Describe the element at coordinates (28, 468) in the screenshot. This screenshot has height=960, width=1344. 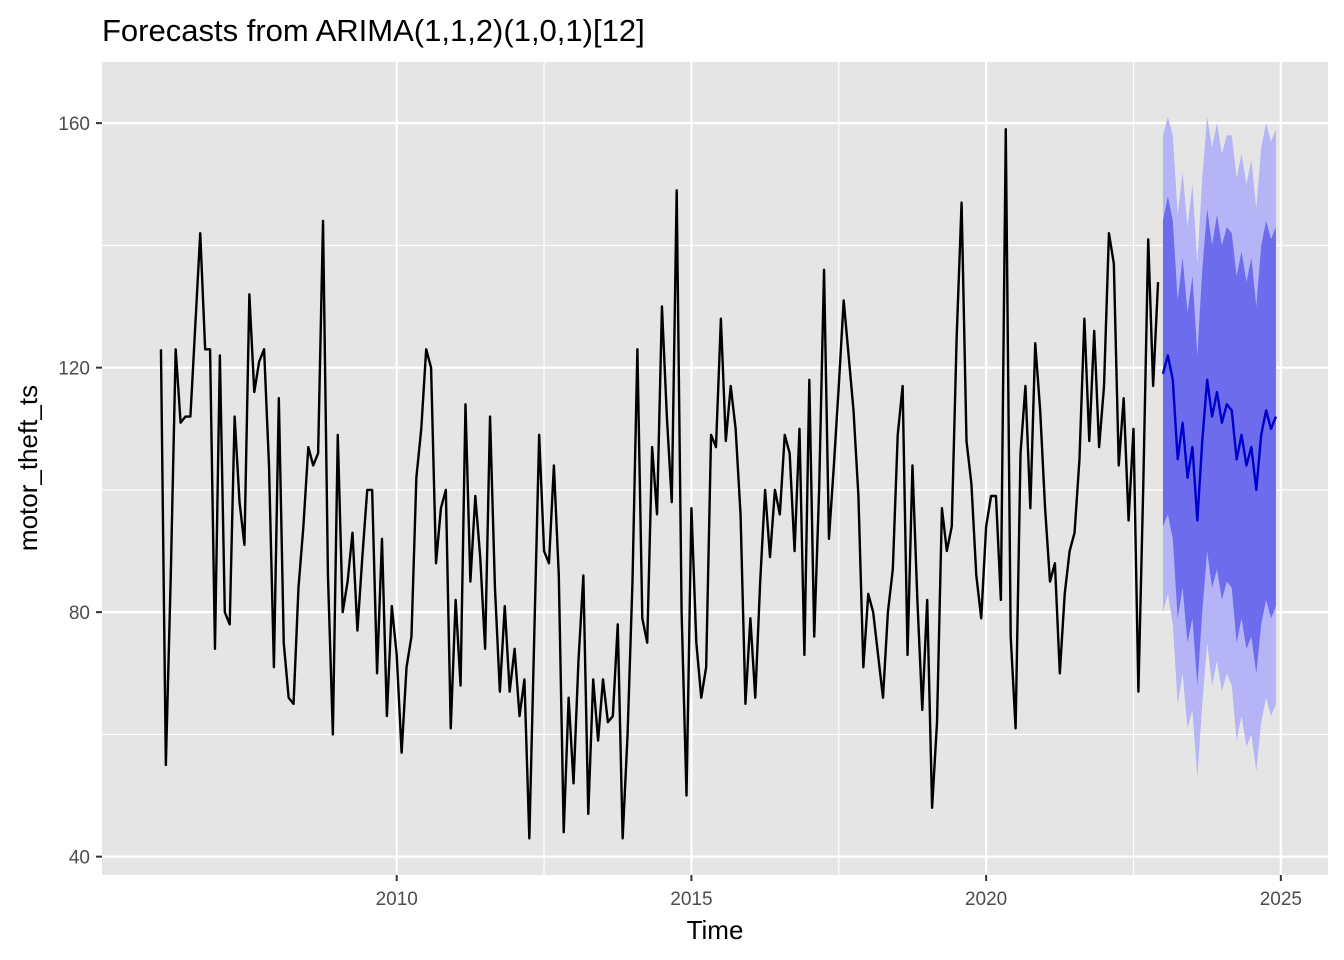
I see `y-axis-title: motor_theft_ts` at that location.